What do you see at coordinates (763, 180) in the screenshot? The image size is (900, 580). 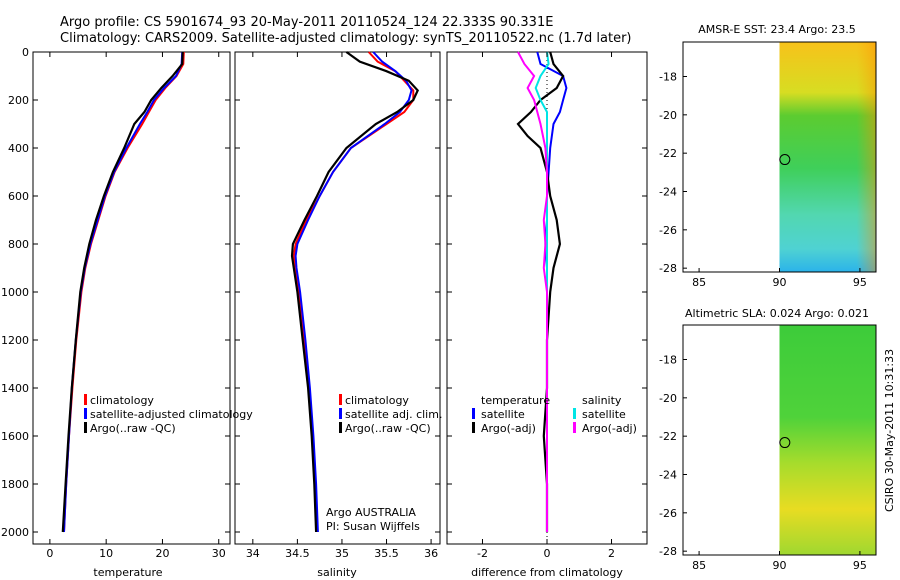 I see `sst-map-ticks: 85 90 95 -18 -20 -22 -24 -26 -28` at bounding box center [763, 180].